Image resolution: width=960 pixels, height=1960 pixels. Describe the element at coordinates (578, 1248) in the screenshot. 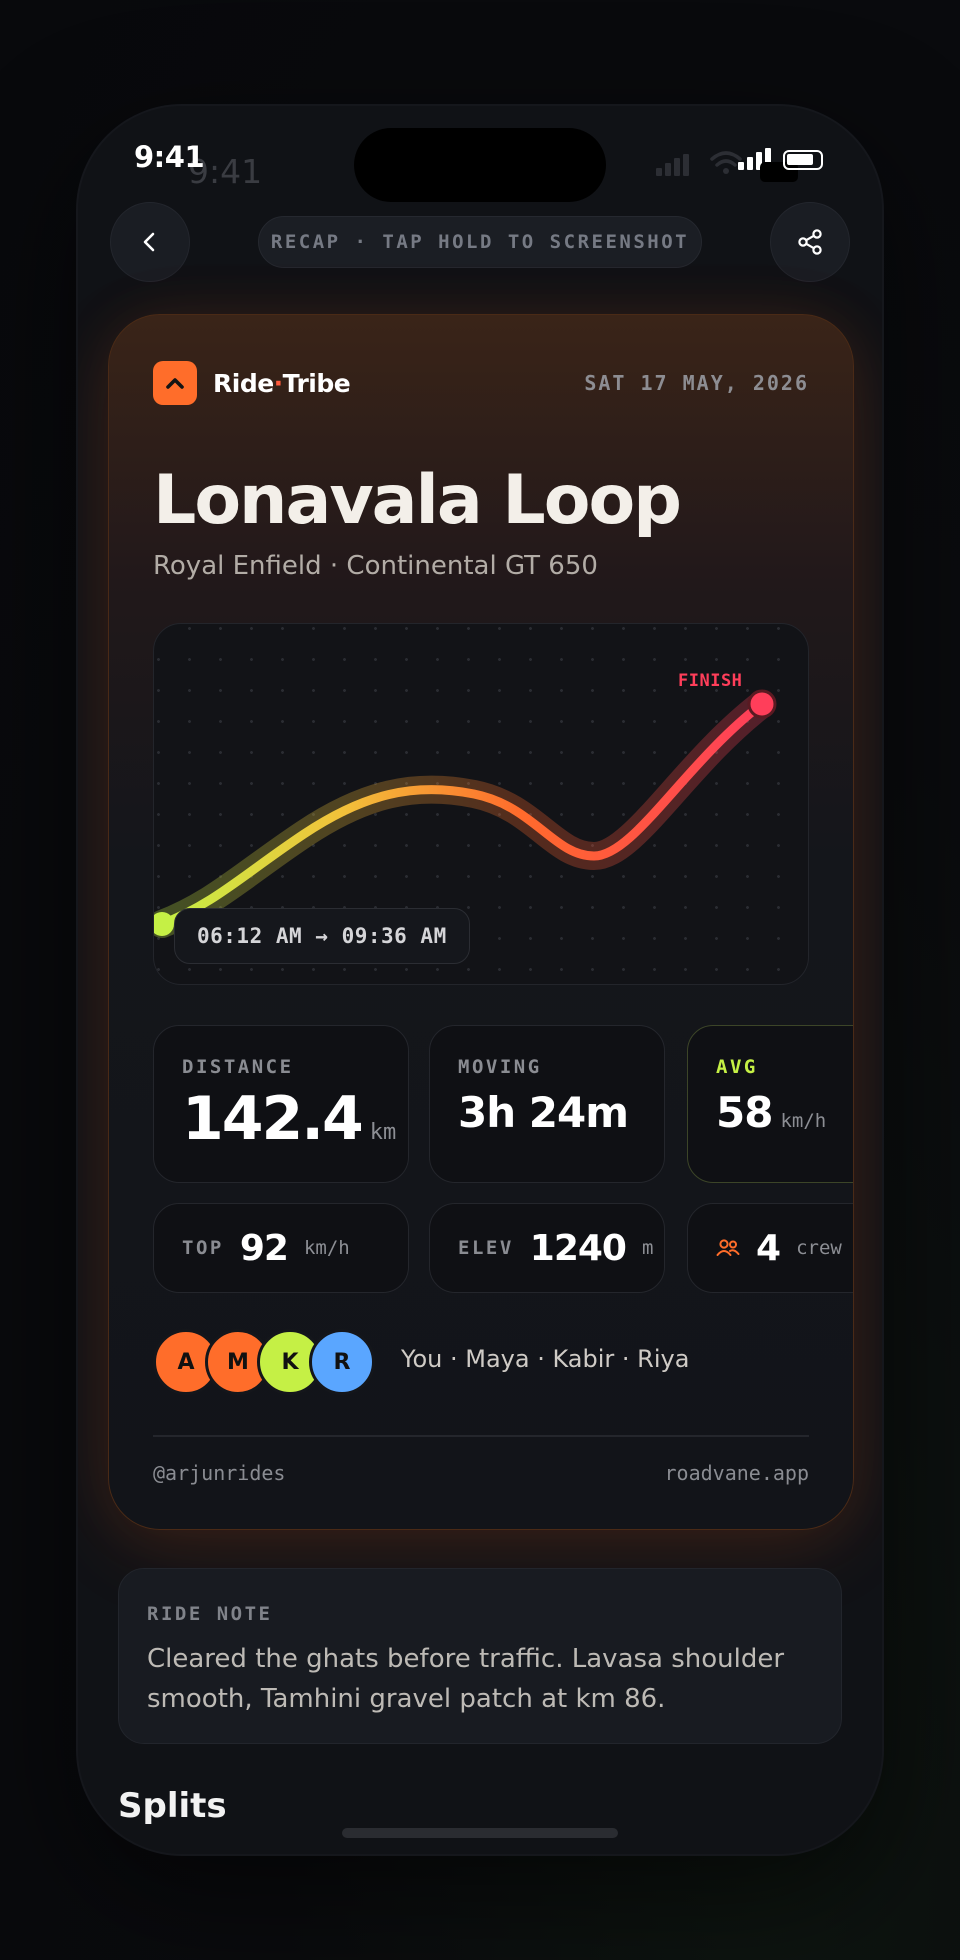

I see `stat-elev-value: 1240` at that location.